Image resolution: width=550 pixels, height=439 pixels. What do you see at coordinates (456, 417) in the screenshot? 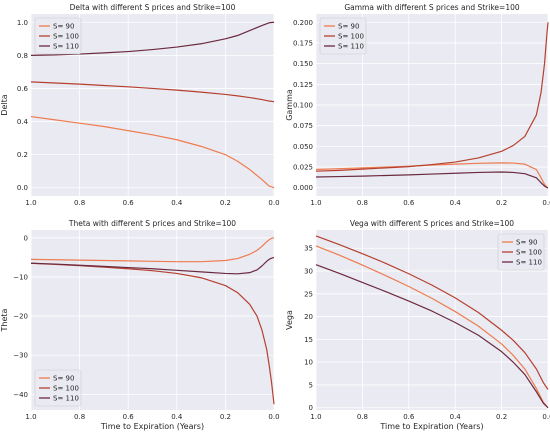
I see `vega-x-tick-label: 0.4` at bounding box center [456, 417].